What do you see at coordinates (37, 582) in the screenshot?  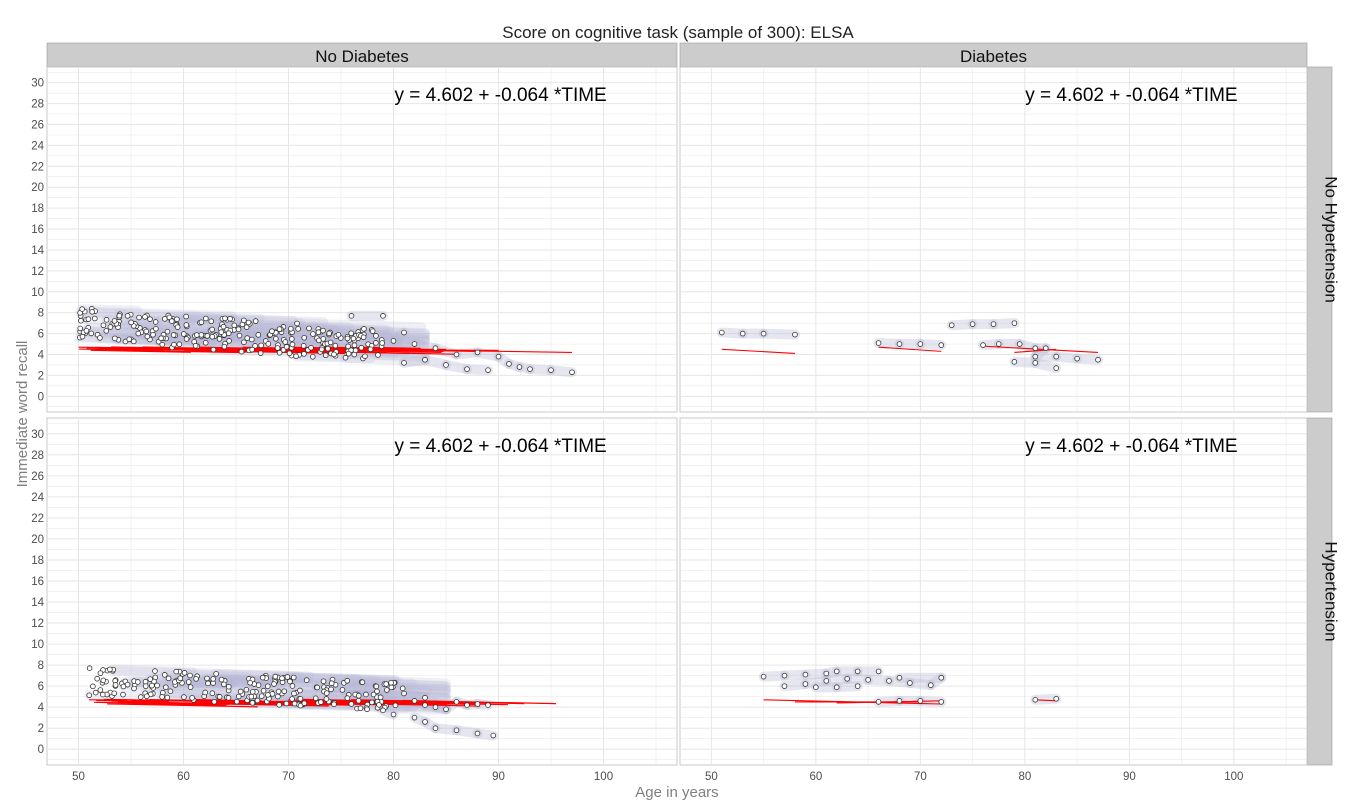 I see `y-tick-label: 16` at bounding box center [37, 582].